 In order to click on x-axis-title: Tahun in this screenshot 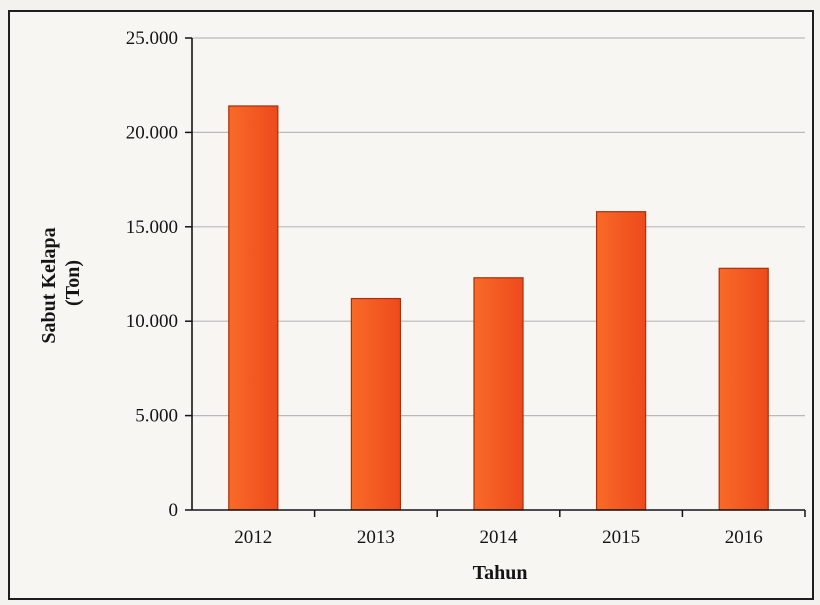, I will do `click(500, 573)`.